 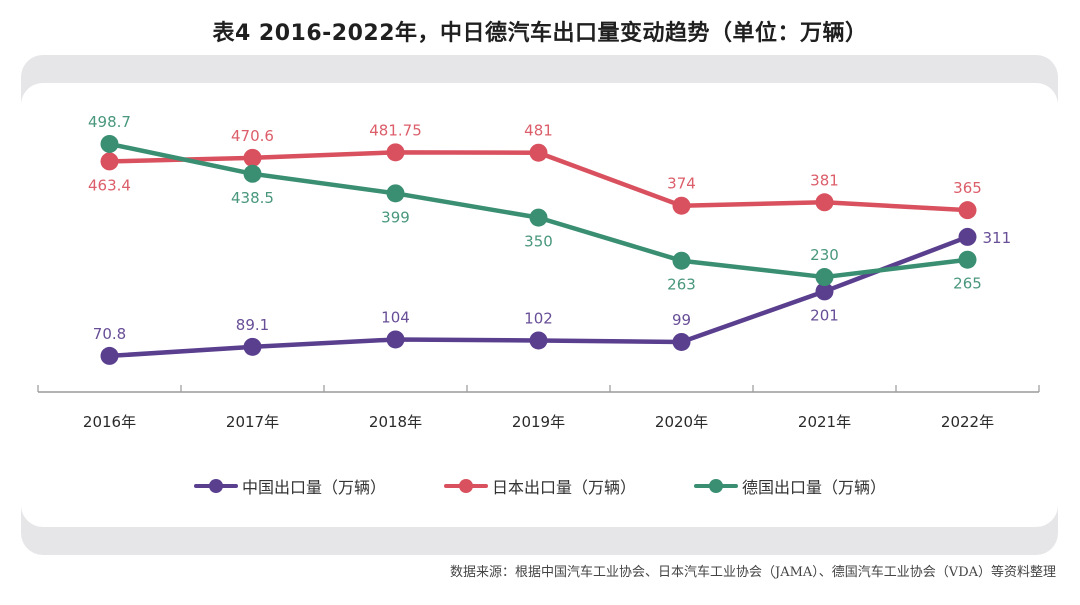 I want to click on legend-label-china: 中国出口量（万辆）, so click(x=313, y=487).